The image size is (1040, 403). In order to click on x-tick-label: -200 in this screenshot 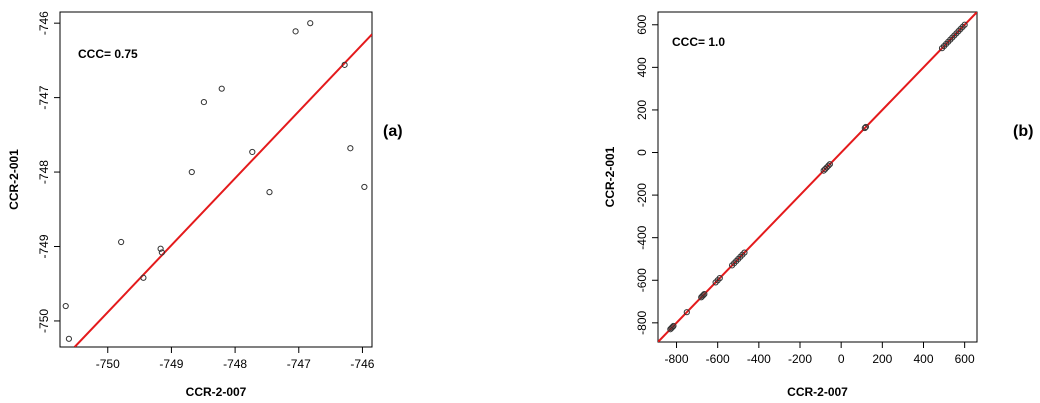, I will do `click(800, 359)`.